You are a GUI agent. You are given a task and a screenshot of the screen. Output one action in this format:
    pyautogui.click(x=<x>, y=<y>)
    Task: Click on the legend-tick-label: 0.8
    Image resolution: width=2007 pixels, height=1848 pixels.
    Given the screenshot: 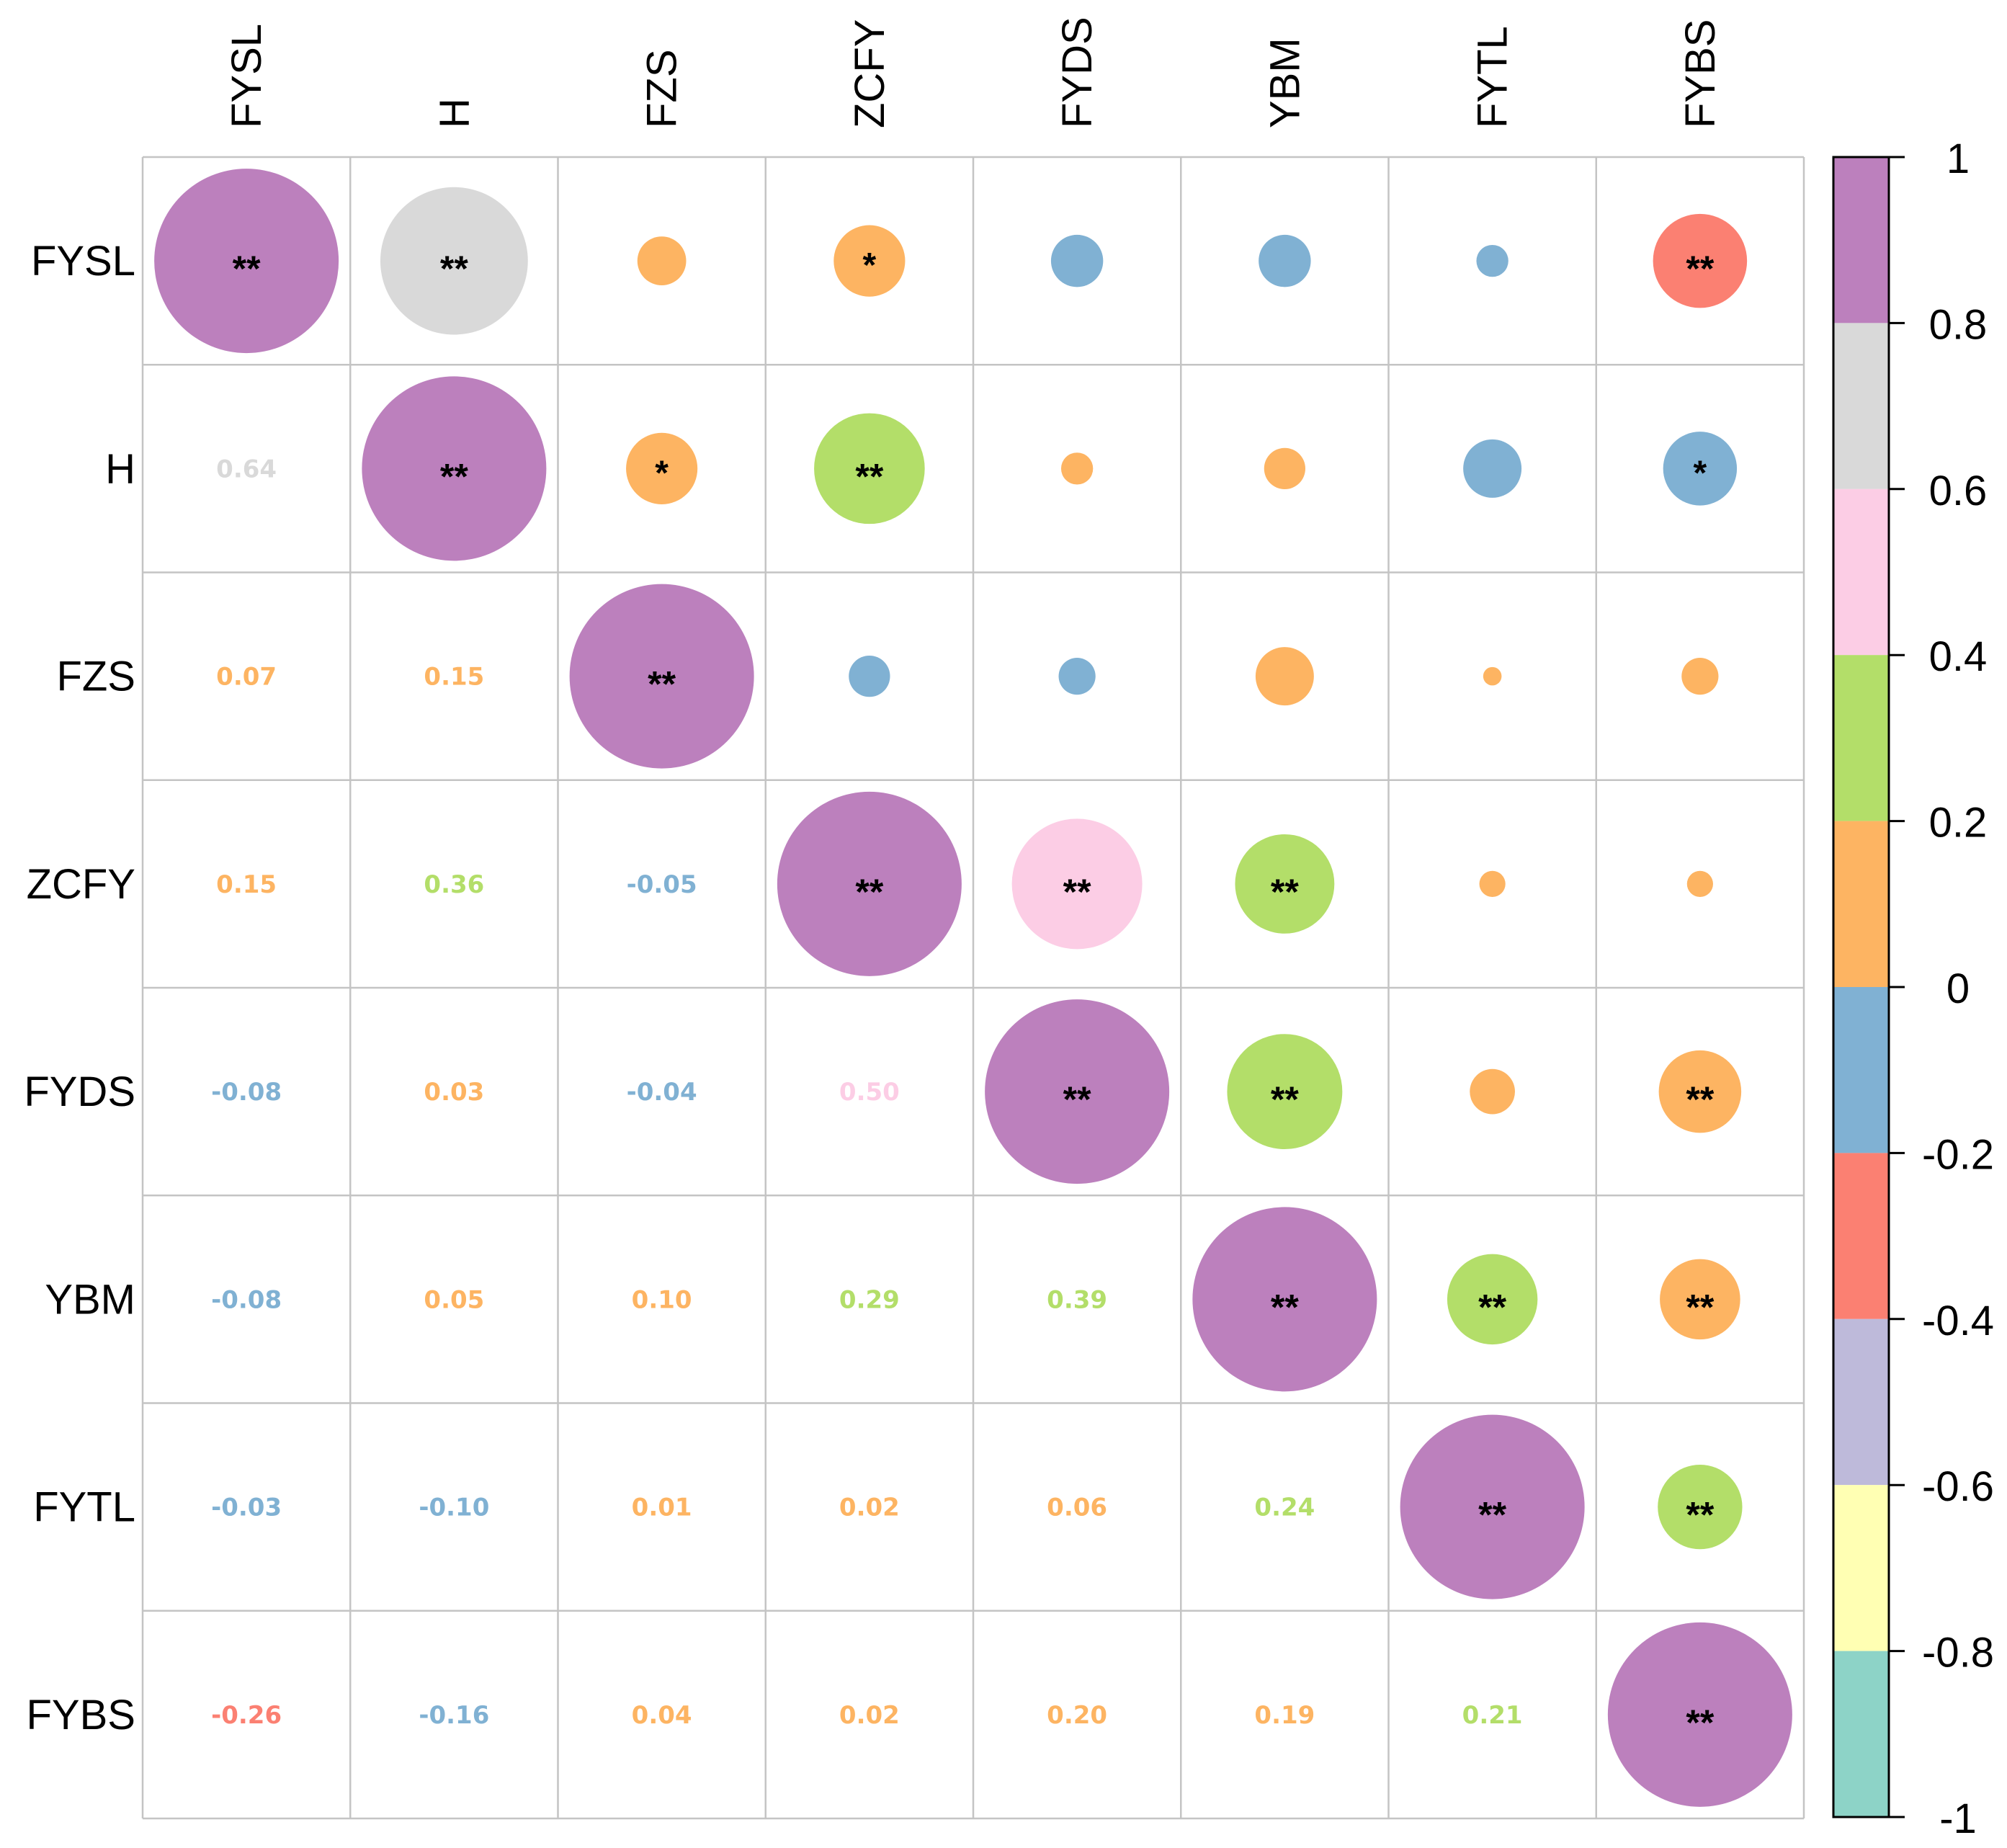 What is the action you would take?
    pyautogui.click(x=1958, y=324)
    